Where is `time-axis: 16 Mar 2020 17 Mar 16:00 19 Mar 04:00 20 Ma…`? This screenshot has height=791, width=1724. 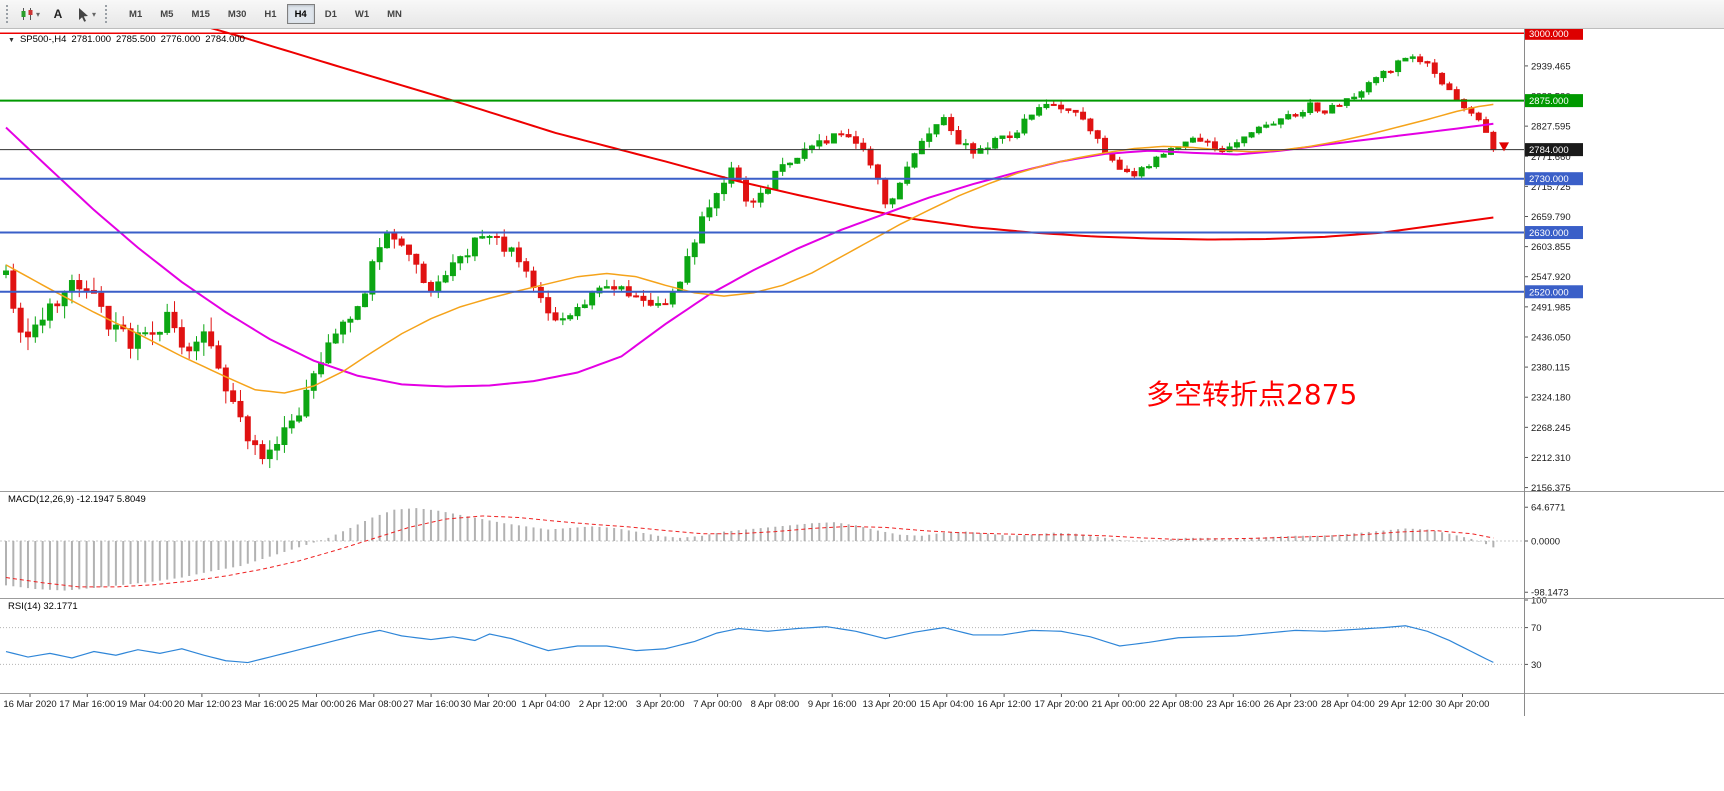 time-axis: 16 Mar 2020 17 Mar 16:00 19 Mar 04:00 20 Ma… is located at coordinates (746, 701).